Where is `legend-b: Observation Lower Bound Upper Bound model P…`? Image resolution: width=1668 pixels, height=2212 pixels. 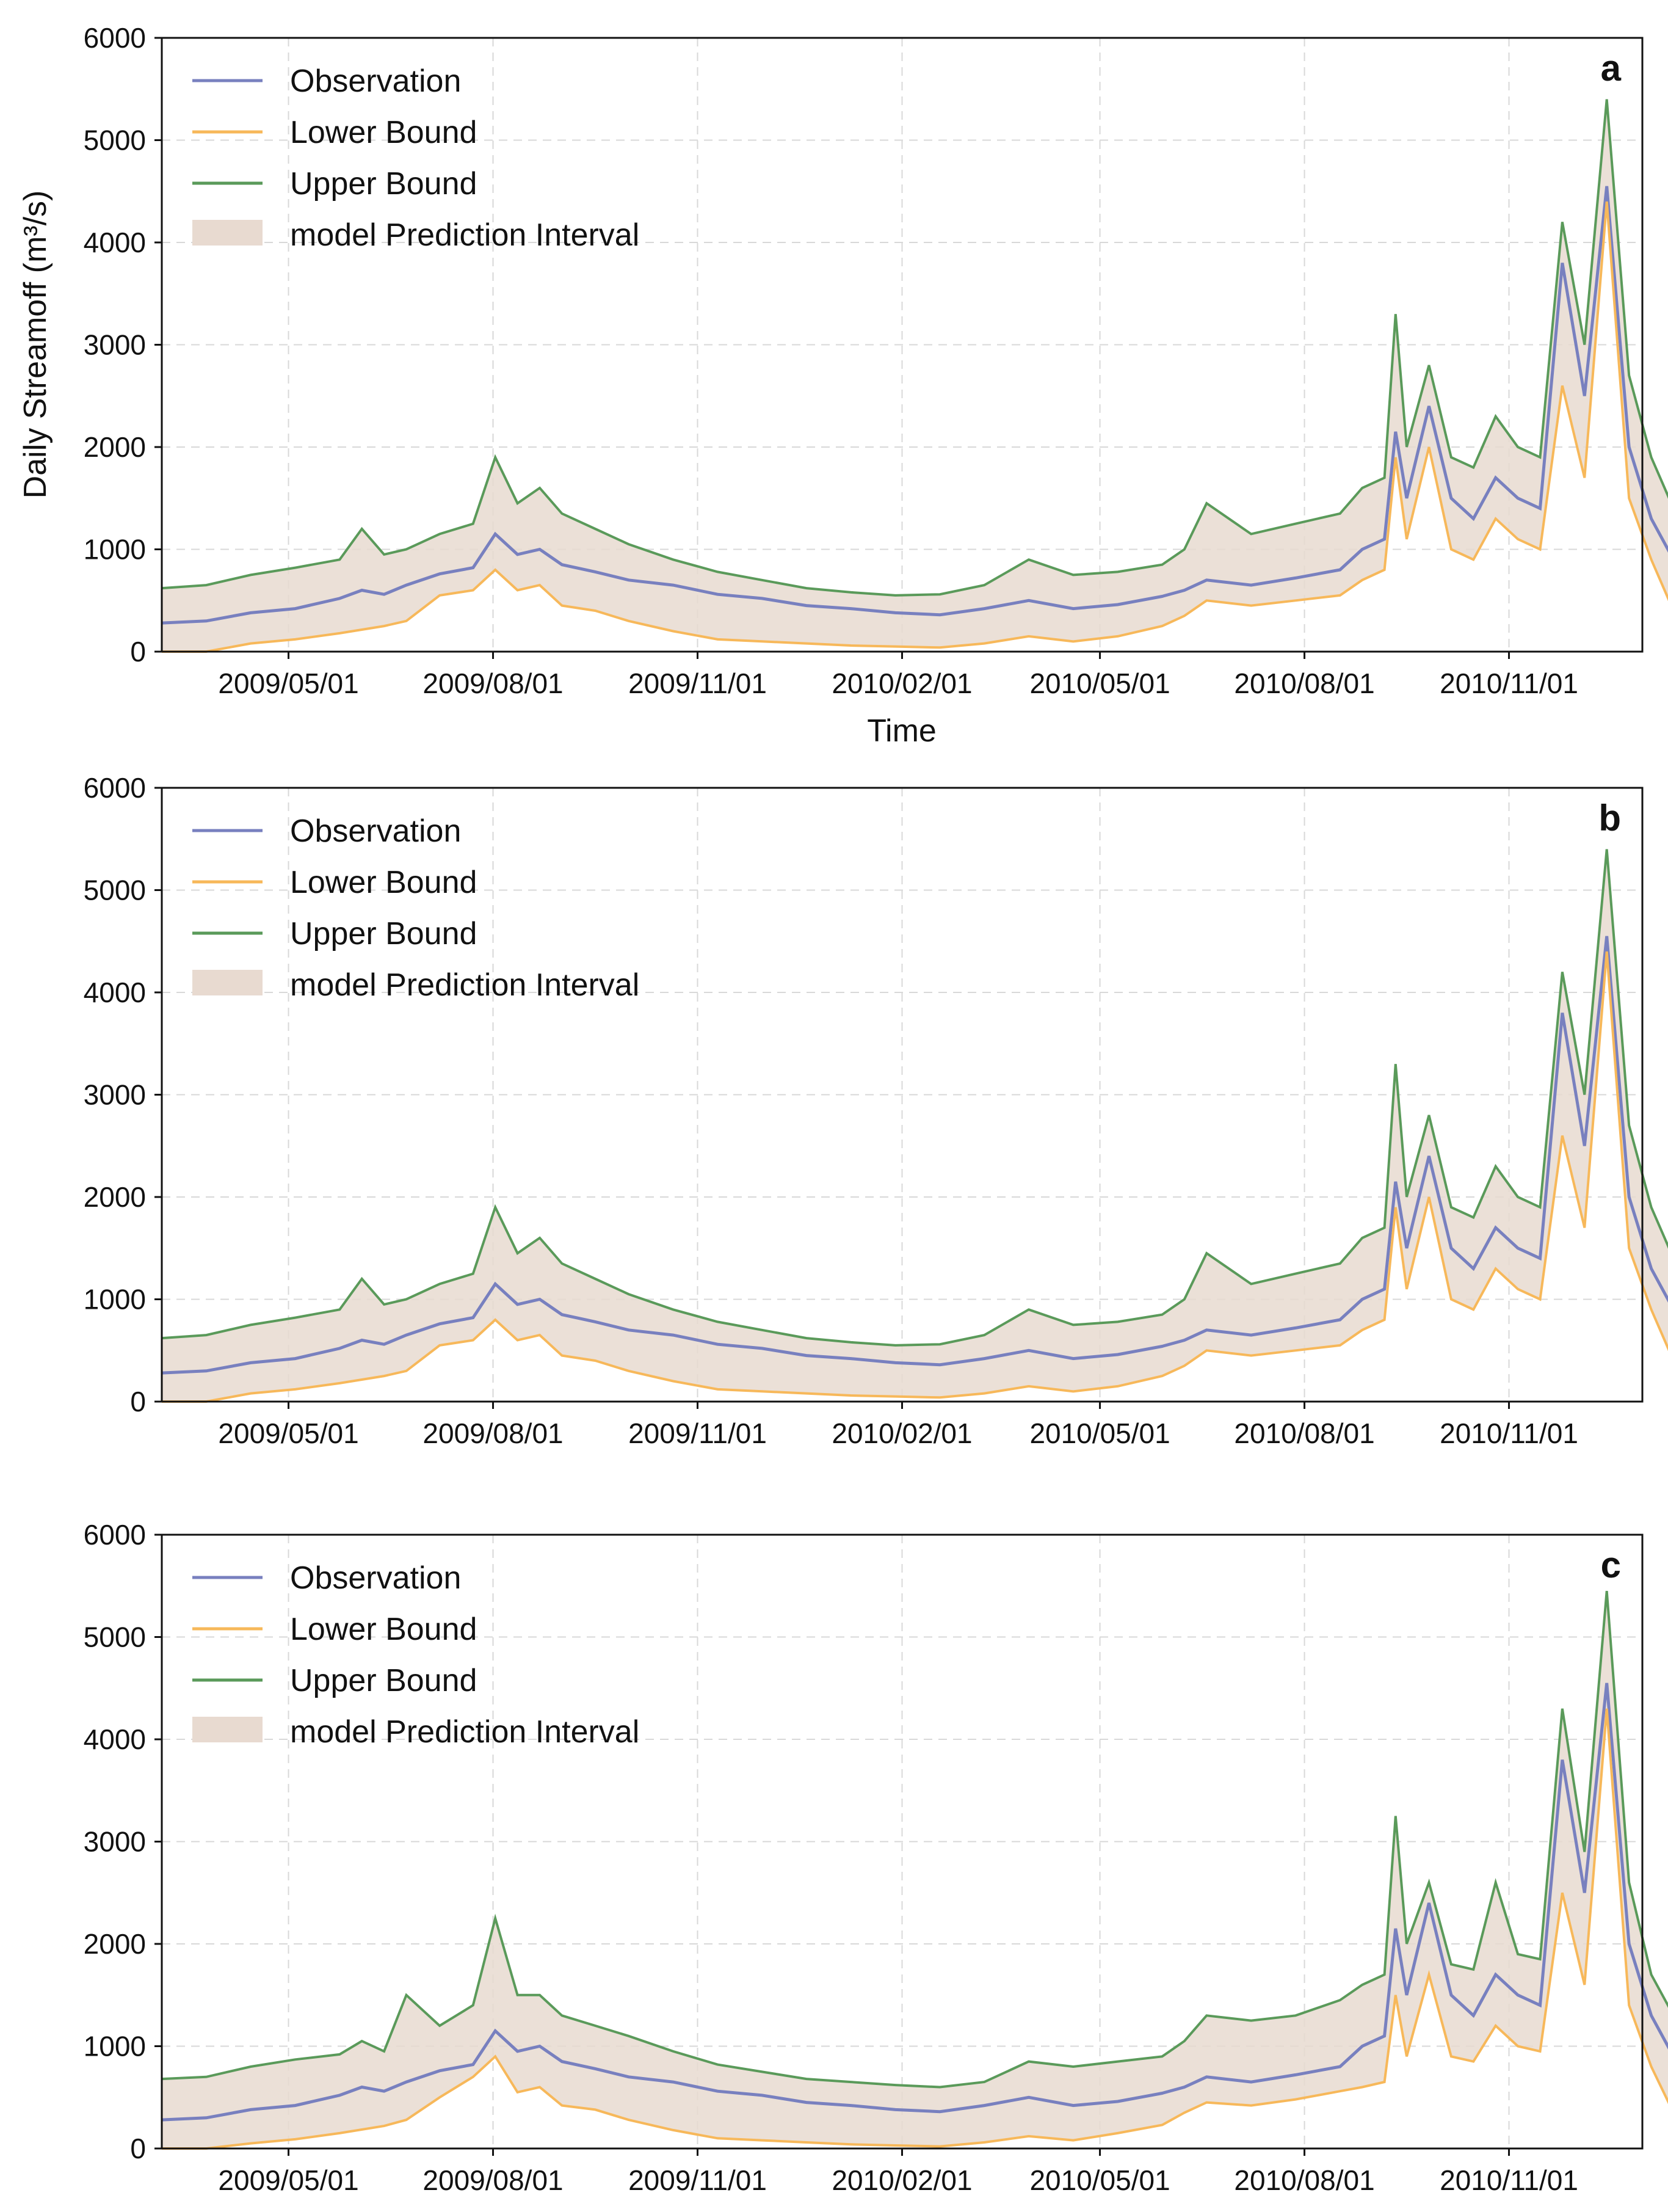 legend-b: Observation Lower Bound Upper Bound model P… is located at coordinates (416, 908).